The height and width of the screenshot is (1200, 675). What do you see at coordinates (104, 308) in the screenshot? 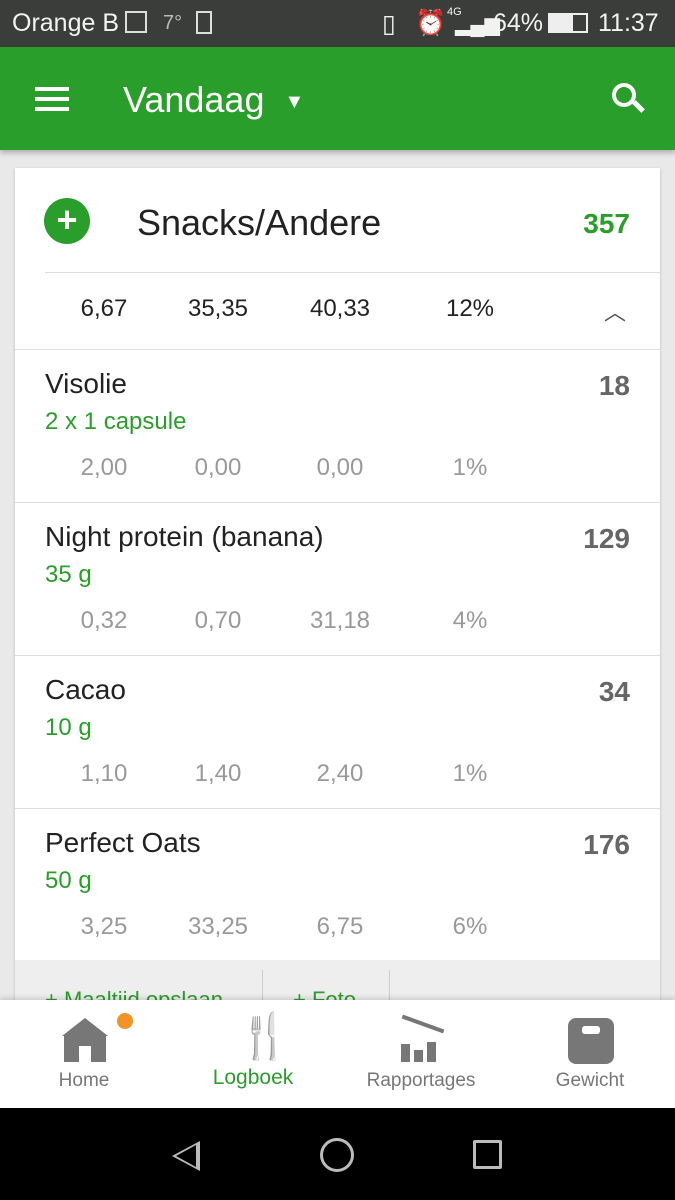
I see `total-value: 6,67` at bounding box center [104, 308].